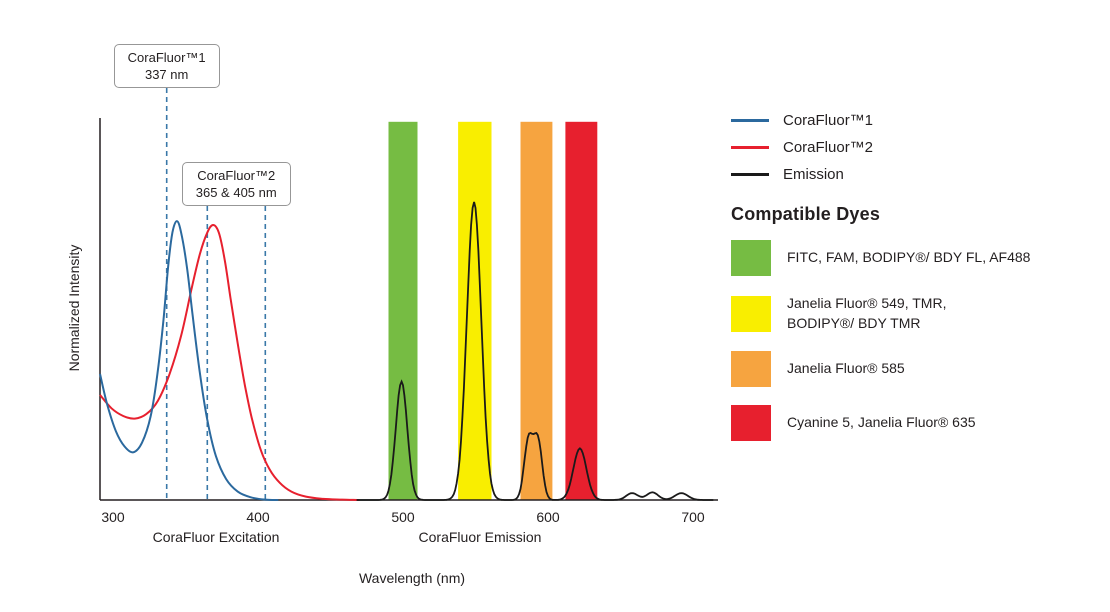  I want to click on dye-label-orange-line1: Janelia Fluor® 585, so click(846, 368).